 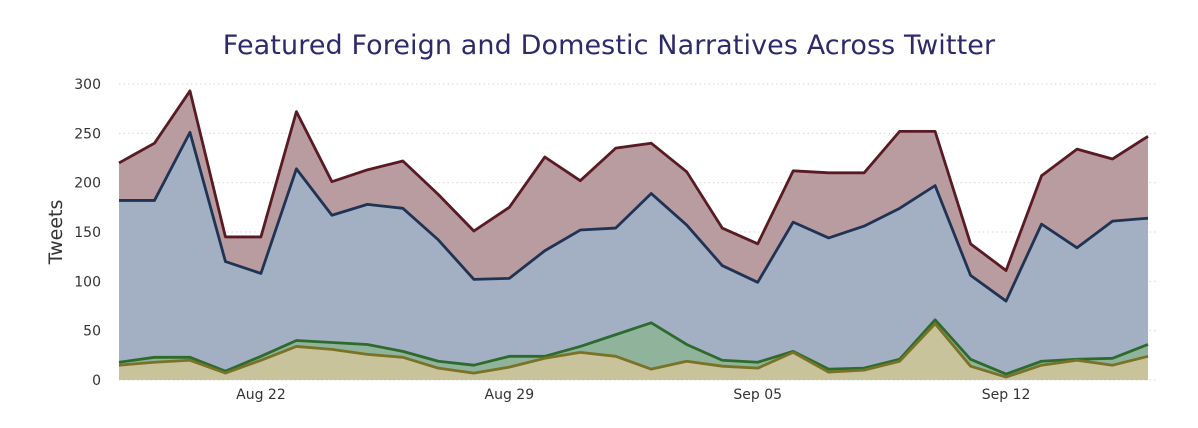 What do you see at coordinates (87, 184) in the screenshot?
I see `y-tick-label: 200` at bounding box center [87, 184].